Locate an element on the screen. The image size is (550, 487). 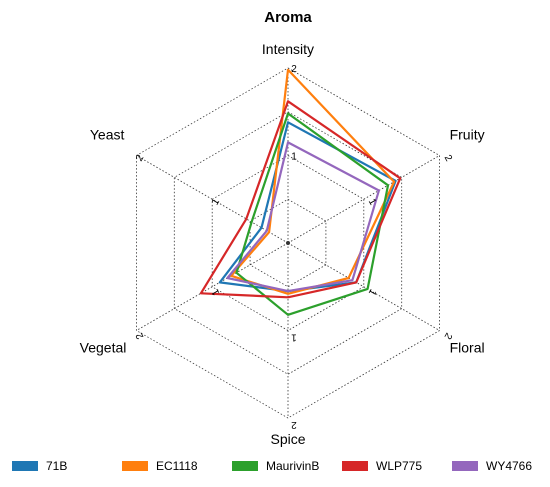
legend-label-wy4766: WY4766 is located at coordinates (509, 466).